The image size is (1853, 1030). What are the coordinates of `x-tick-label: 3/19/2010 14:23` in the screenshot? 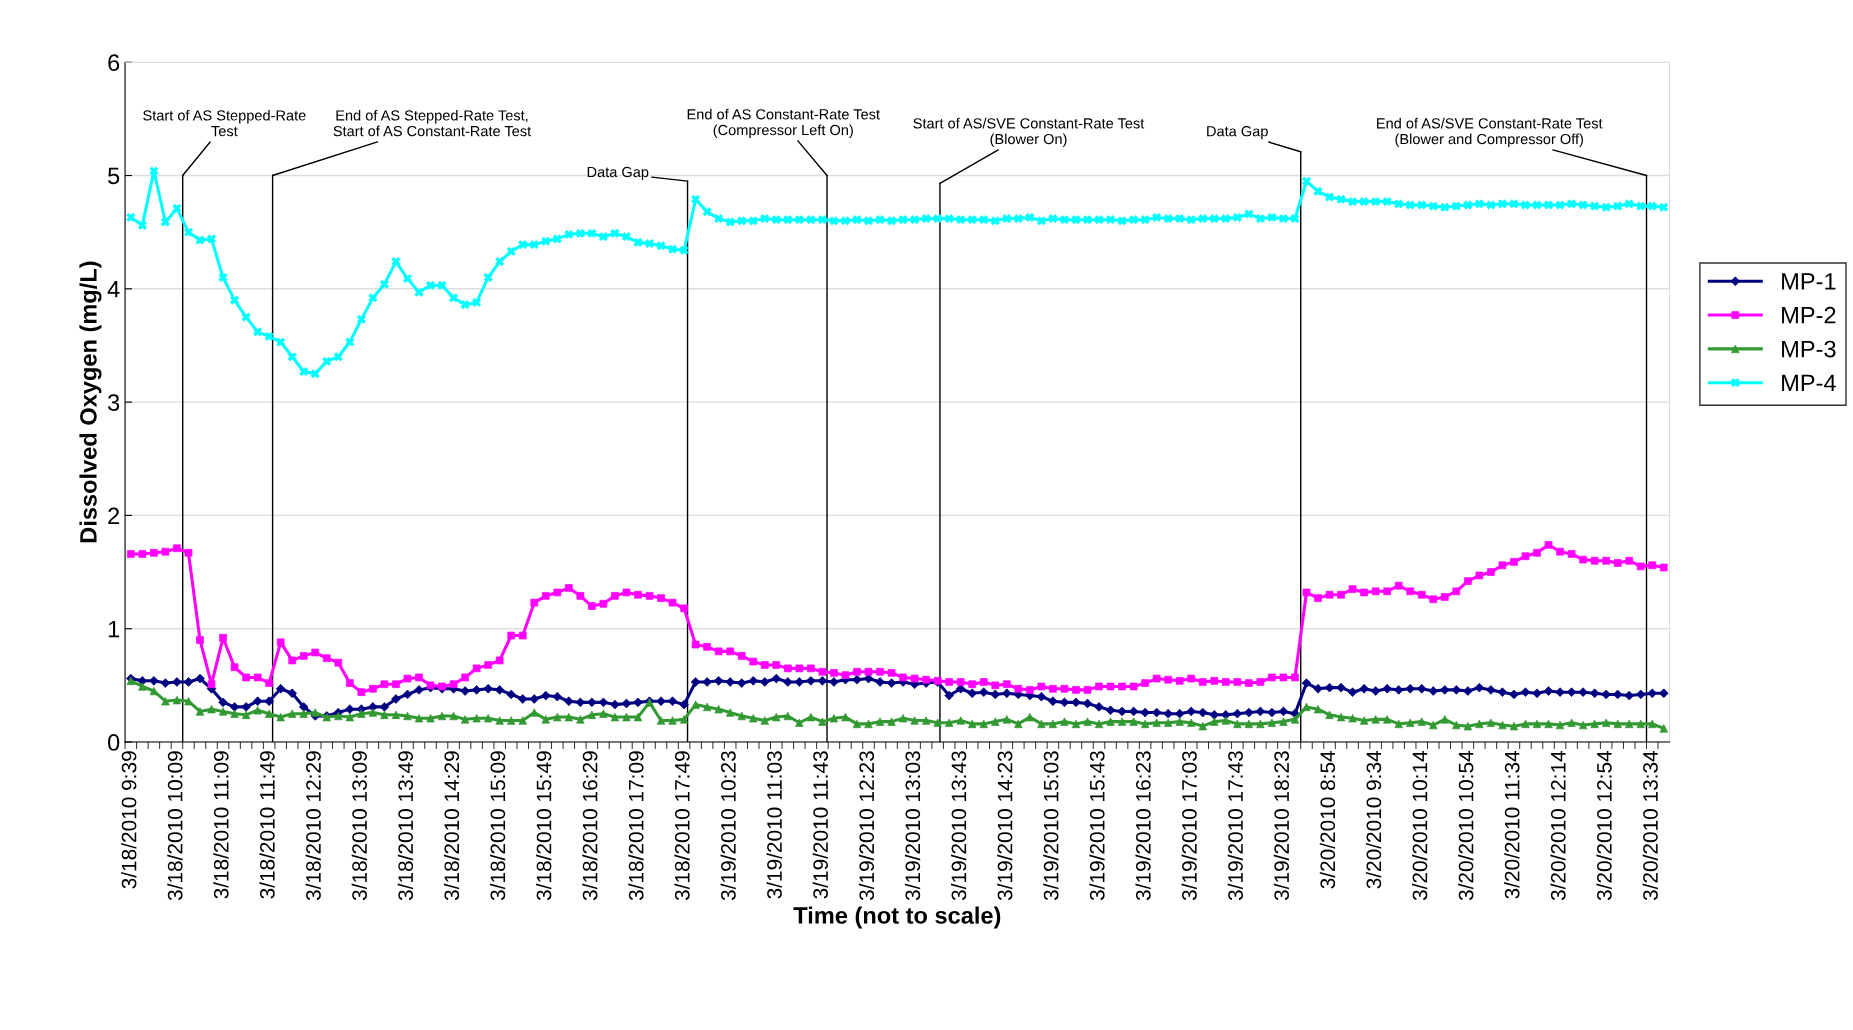 It's located at (1005, 826).